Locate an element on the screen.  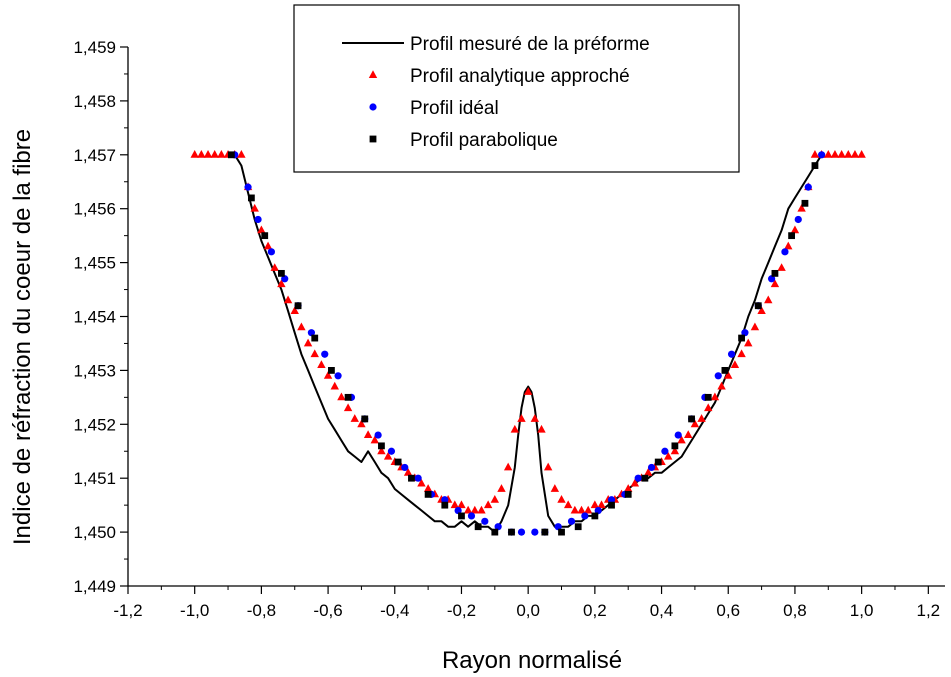
y-tick-label: 1,459 is located at coordinates (94, 47).